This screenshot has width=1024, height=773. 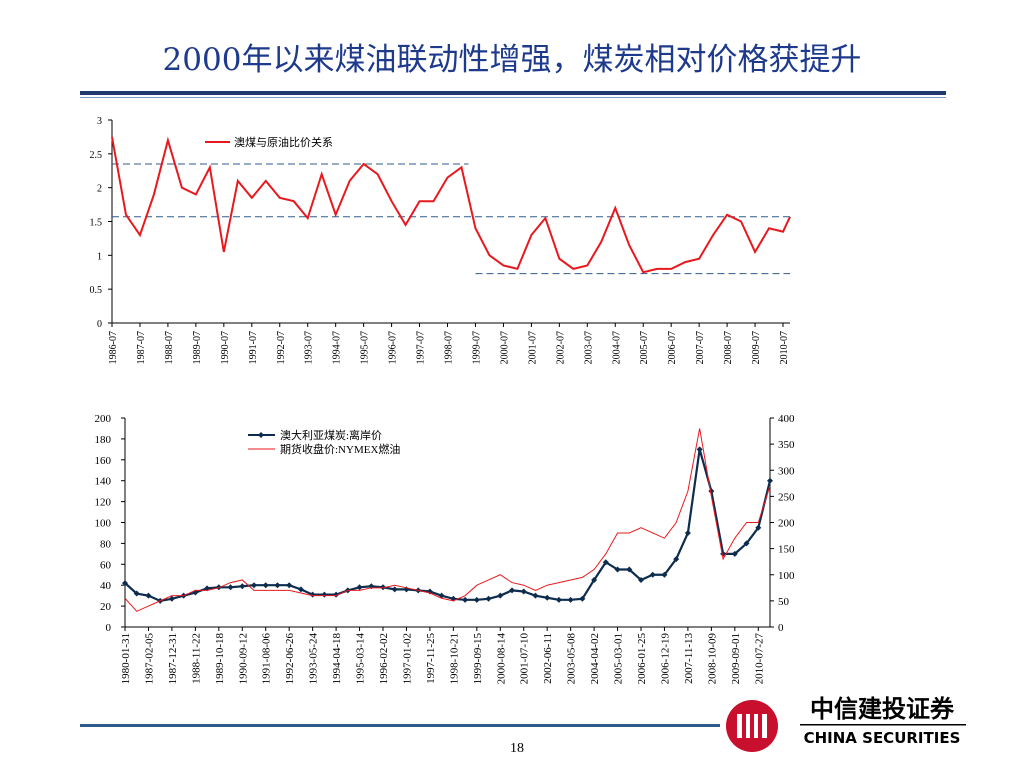 What do you see at coordinates (421, 347) in the screenshot?
I see `x-tick-label: 1997-07` at bounding box center [421, 347].